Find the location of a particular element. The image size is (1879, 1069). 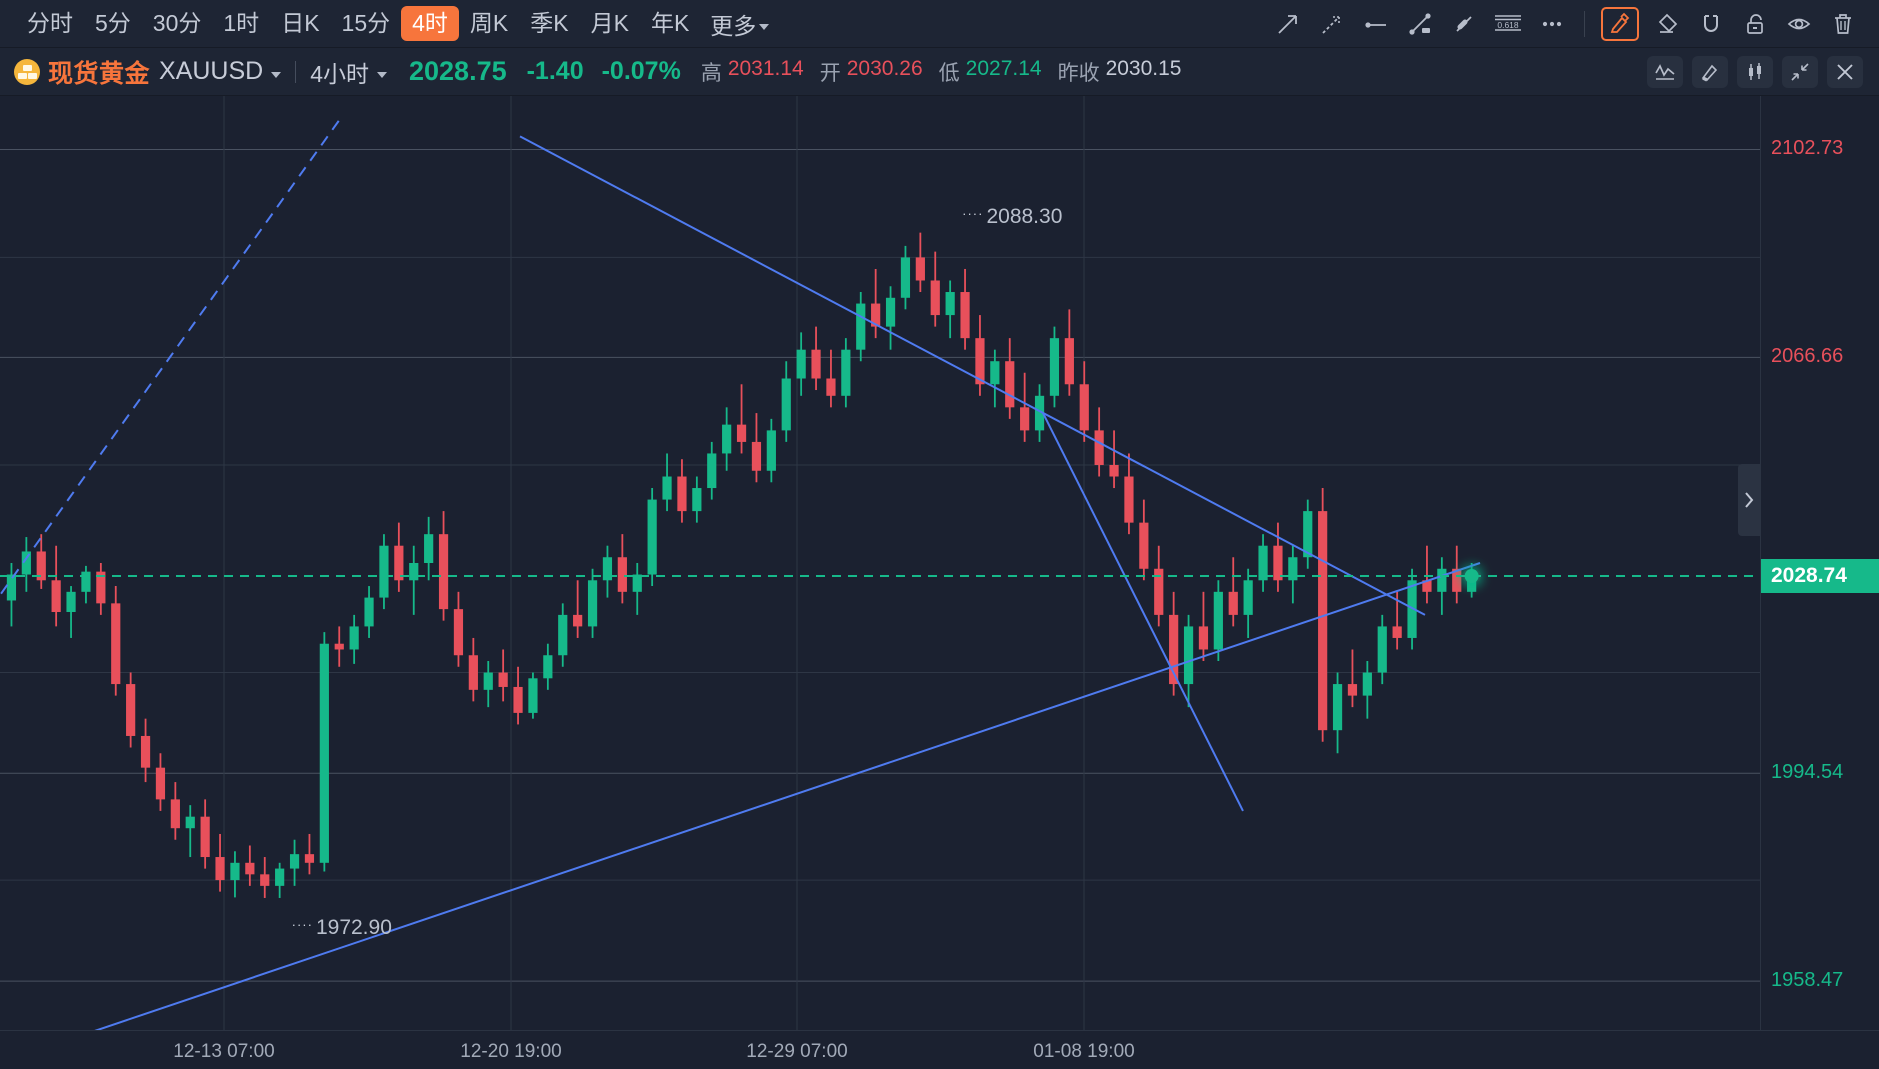

collapse-icon is located at coordinates (1800, 71).